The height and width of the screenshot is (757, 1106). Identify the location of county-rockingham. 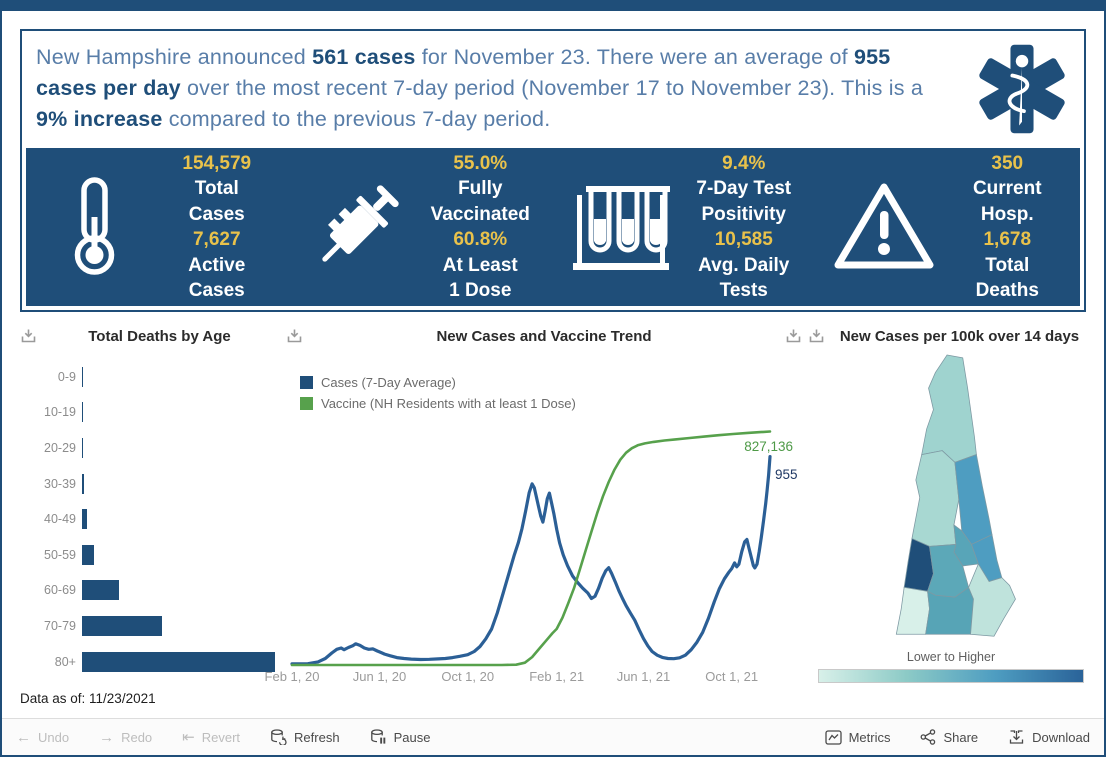
(991, 600).